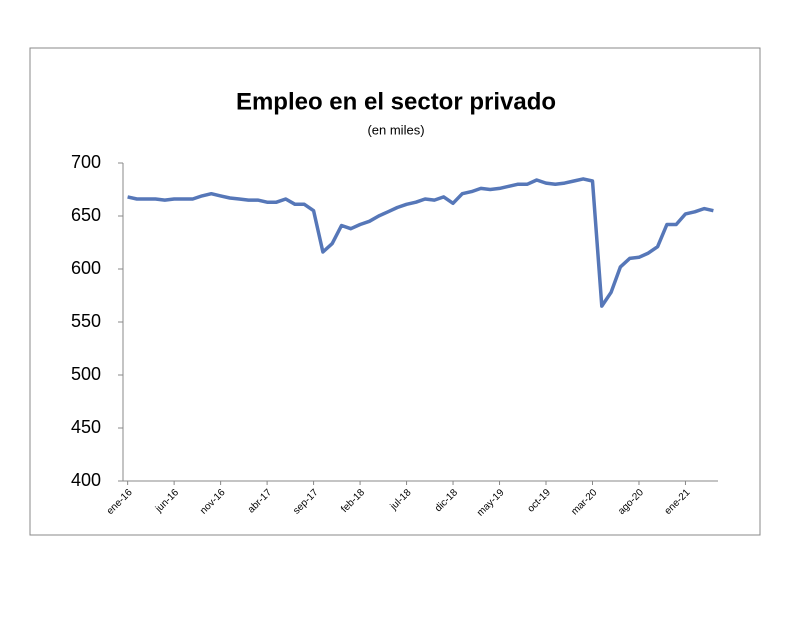  I want to click on y-tick-label: 700, so click(86, 162).